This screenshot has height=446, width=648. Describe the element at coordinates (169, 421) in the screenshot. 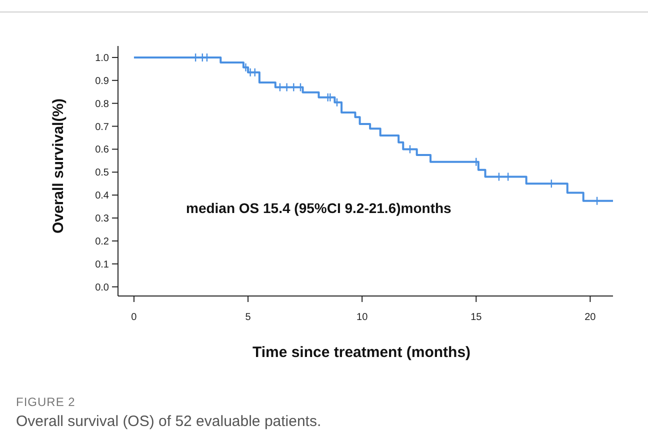

I see `text: Overall survival (OS) of 52 evaluable patients.` at that location.